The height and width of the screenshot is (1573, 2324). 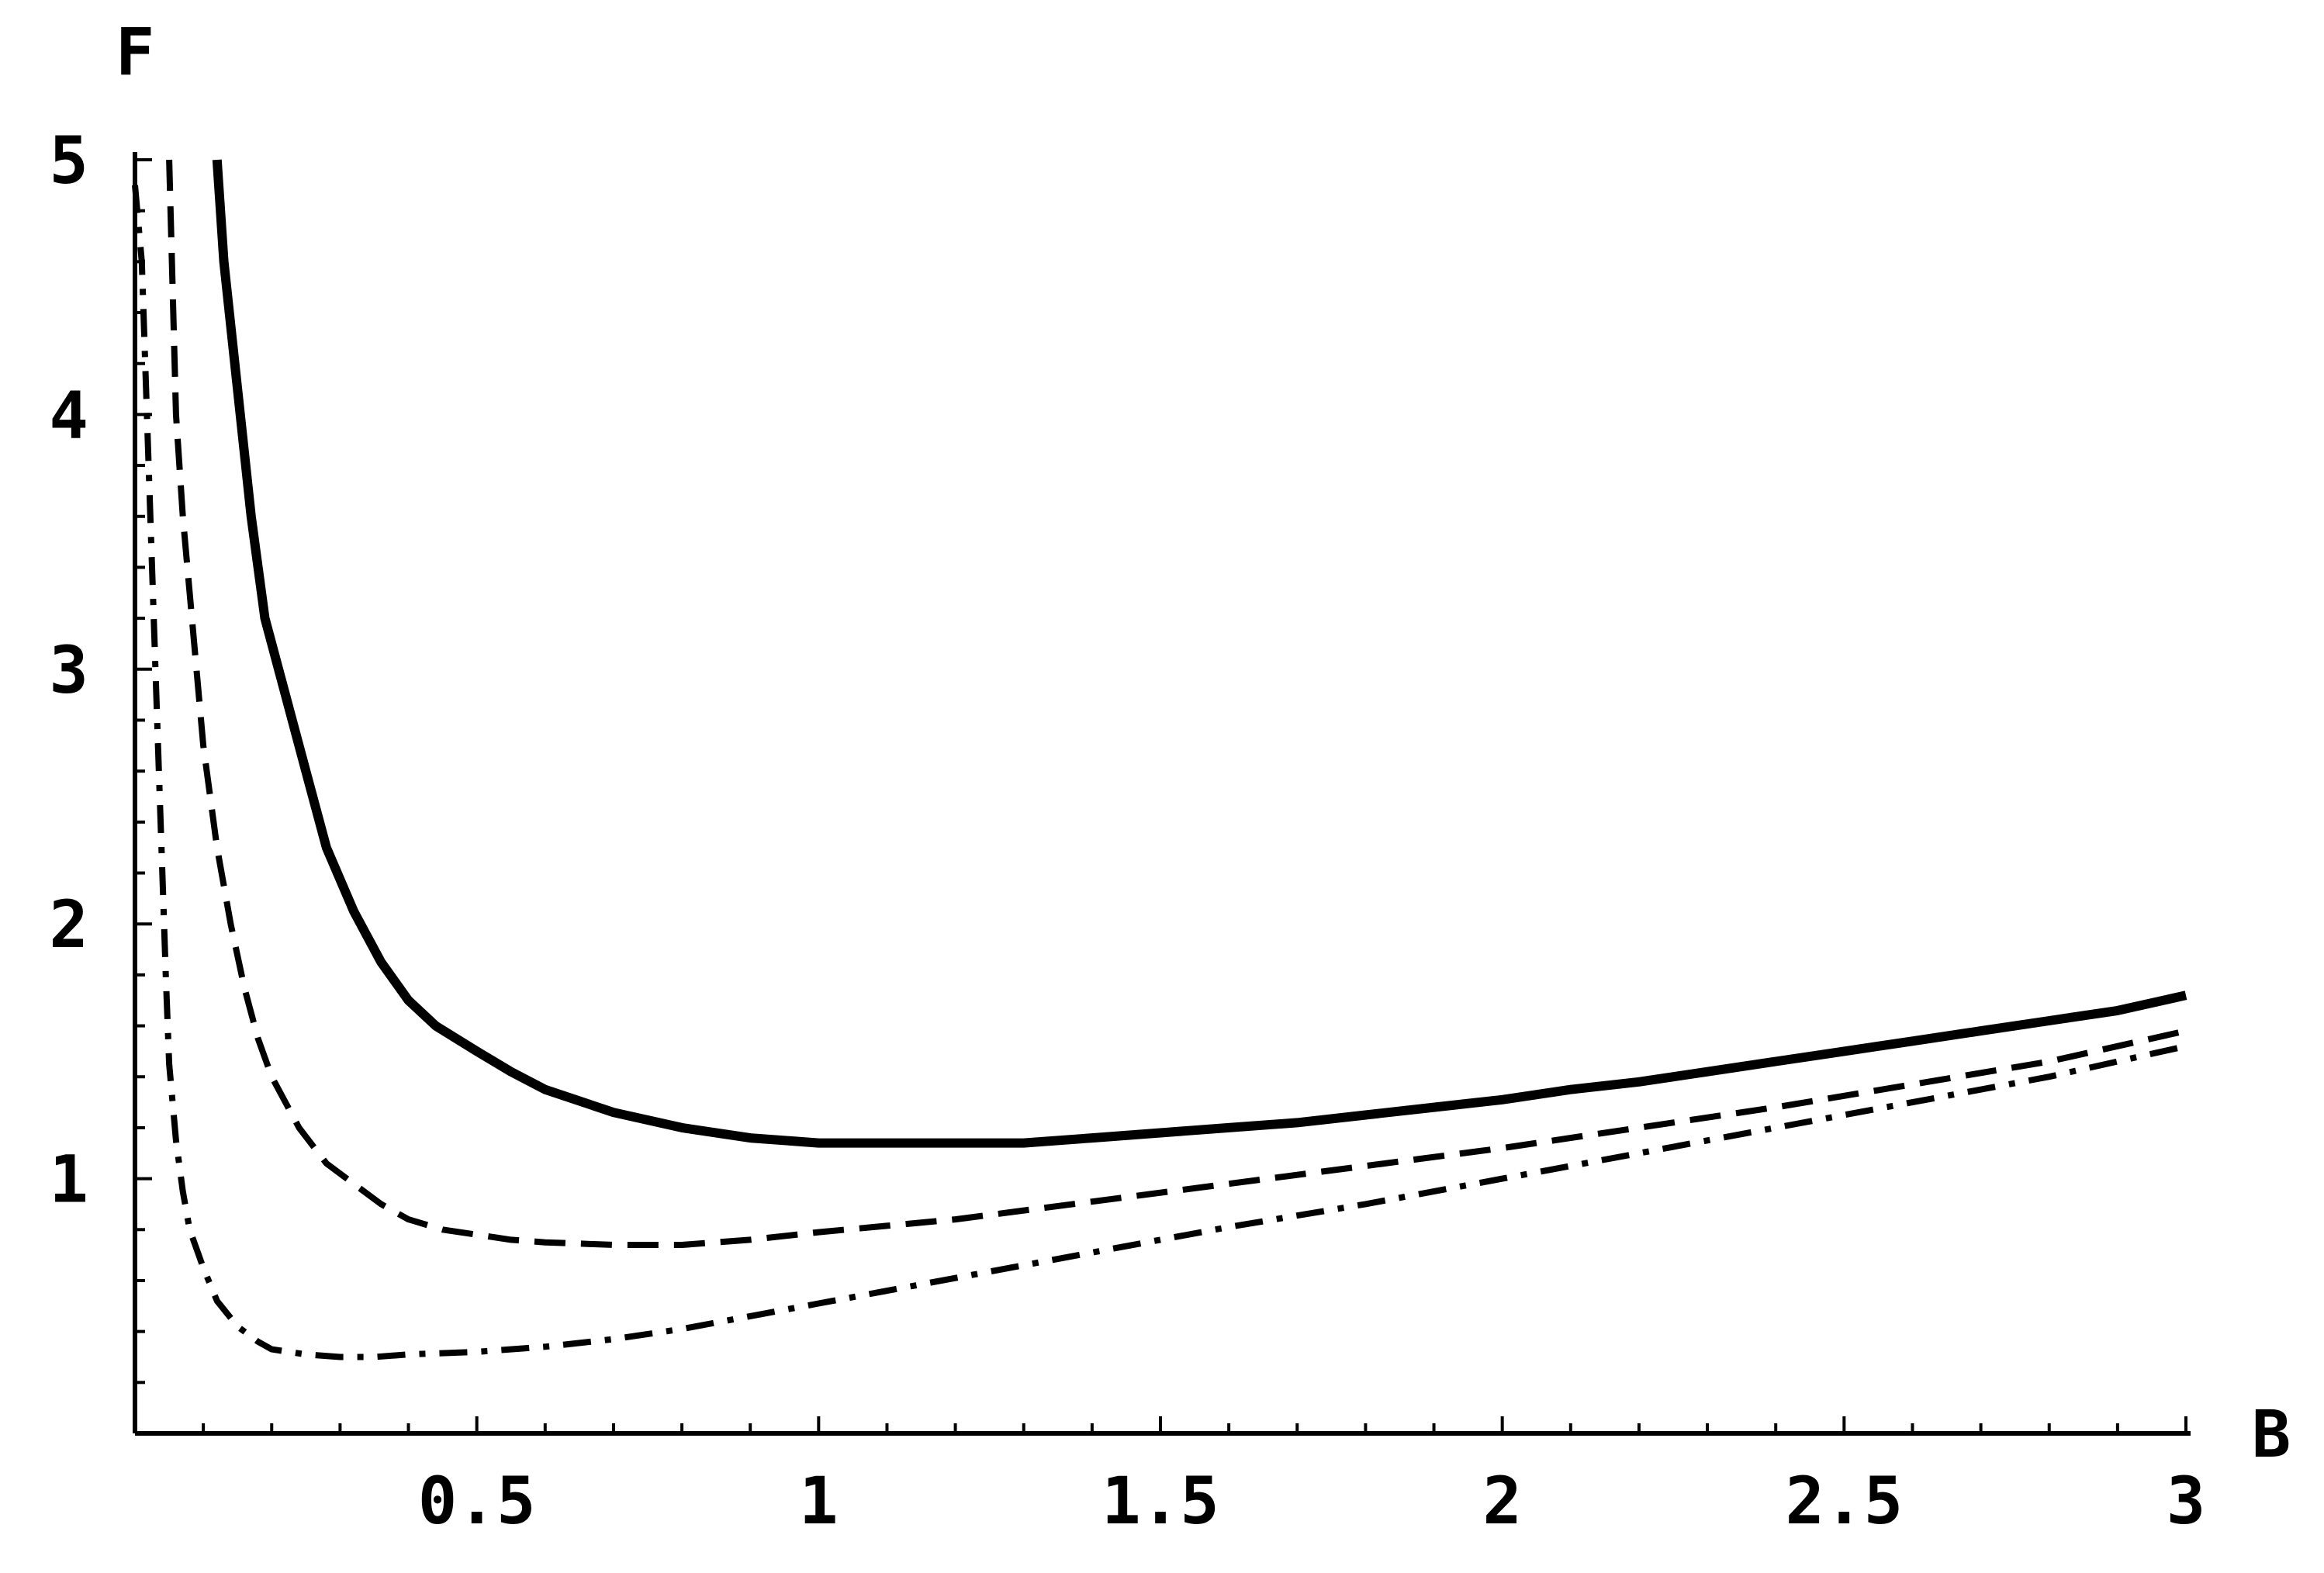 I want to click on y-tick-label: 1, so click(x=68, y=1180).